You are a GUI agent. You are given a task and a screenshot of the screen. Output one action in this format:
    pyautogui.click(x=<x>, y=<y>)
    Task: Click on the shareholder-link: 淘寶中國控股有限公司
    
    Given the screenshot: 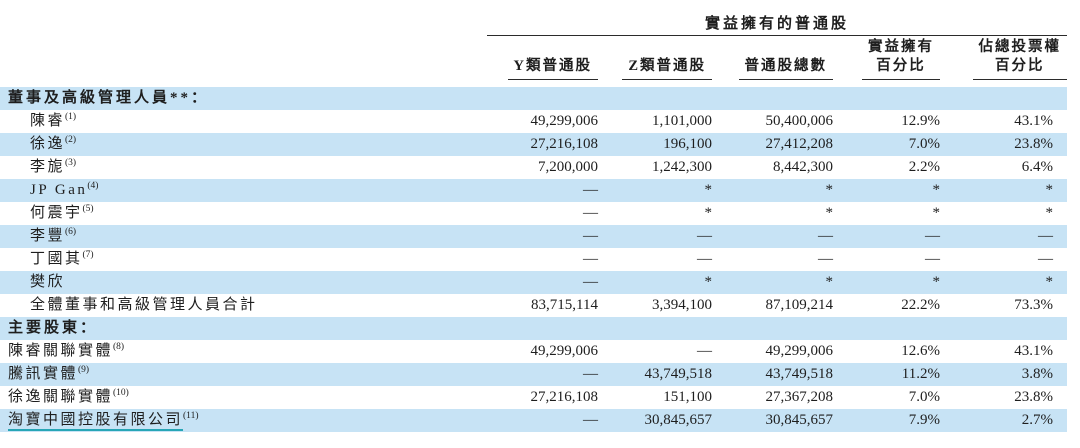 What is the action you would take?
    pyautogui.click(x=96, y=421)
    